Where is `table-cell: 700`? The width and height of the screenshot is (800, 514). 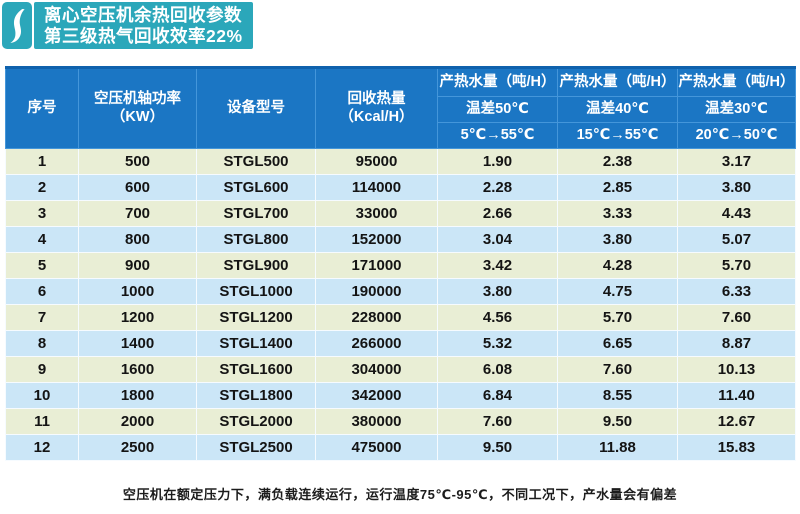
table-cell: 700 is located at coordinates (137, 213).